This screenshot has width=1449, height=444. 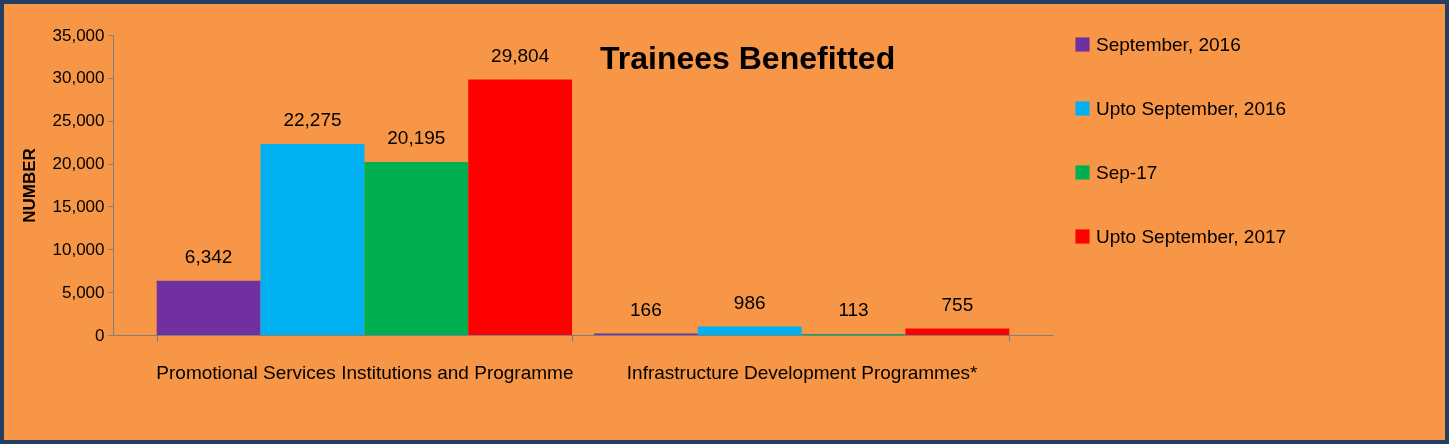 What do you see at coordinates (646, 309) in the screenshot?
I see `data-label: 166` at bounding box center [646, 309].